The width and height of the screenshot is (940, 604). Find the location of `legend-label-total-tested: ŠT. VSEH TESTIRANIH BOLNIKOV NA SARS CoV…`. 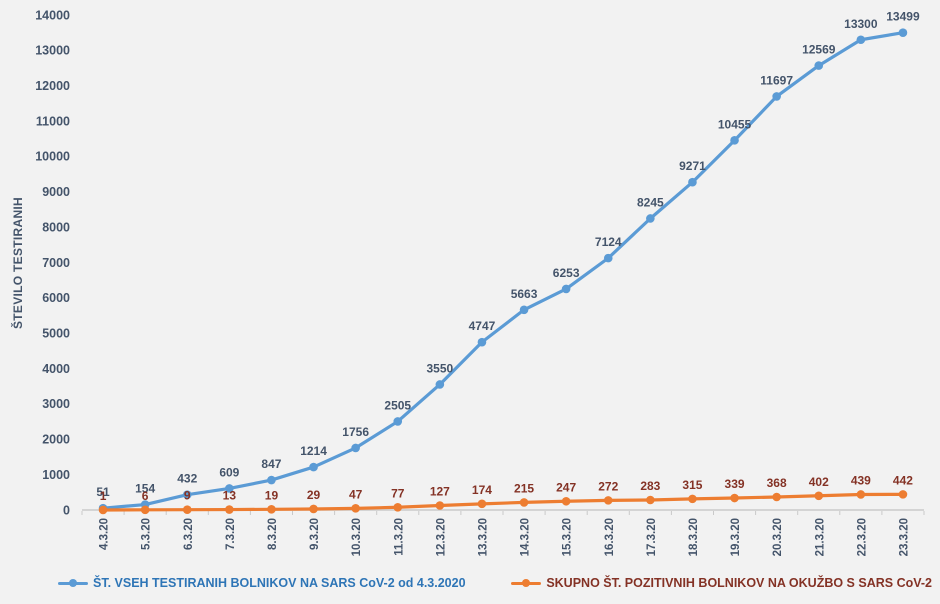

legend-label-total-tested: ŠT. VSEH TESTIRANIH BOLNIKOV NA SARS CoV… is located at coordinates (279, 583).